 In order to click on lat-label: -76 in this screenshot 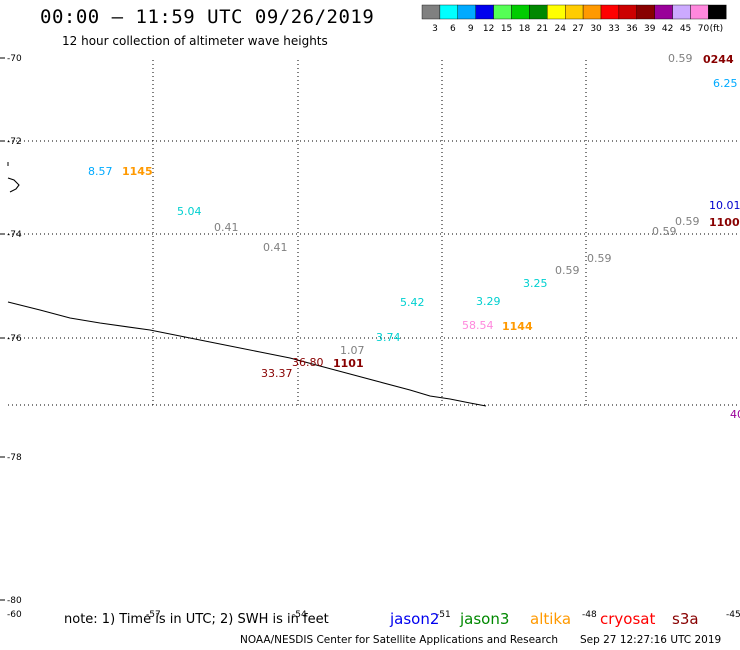, I will do `click(14, 339)`.